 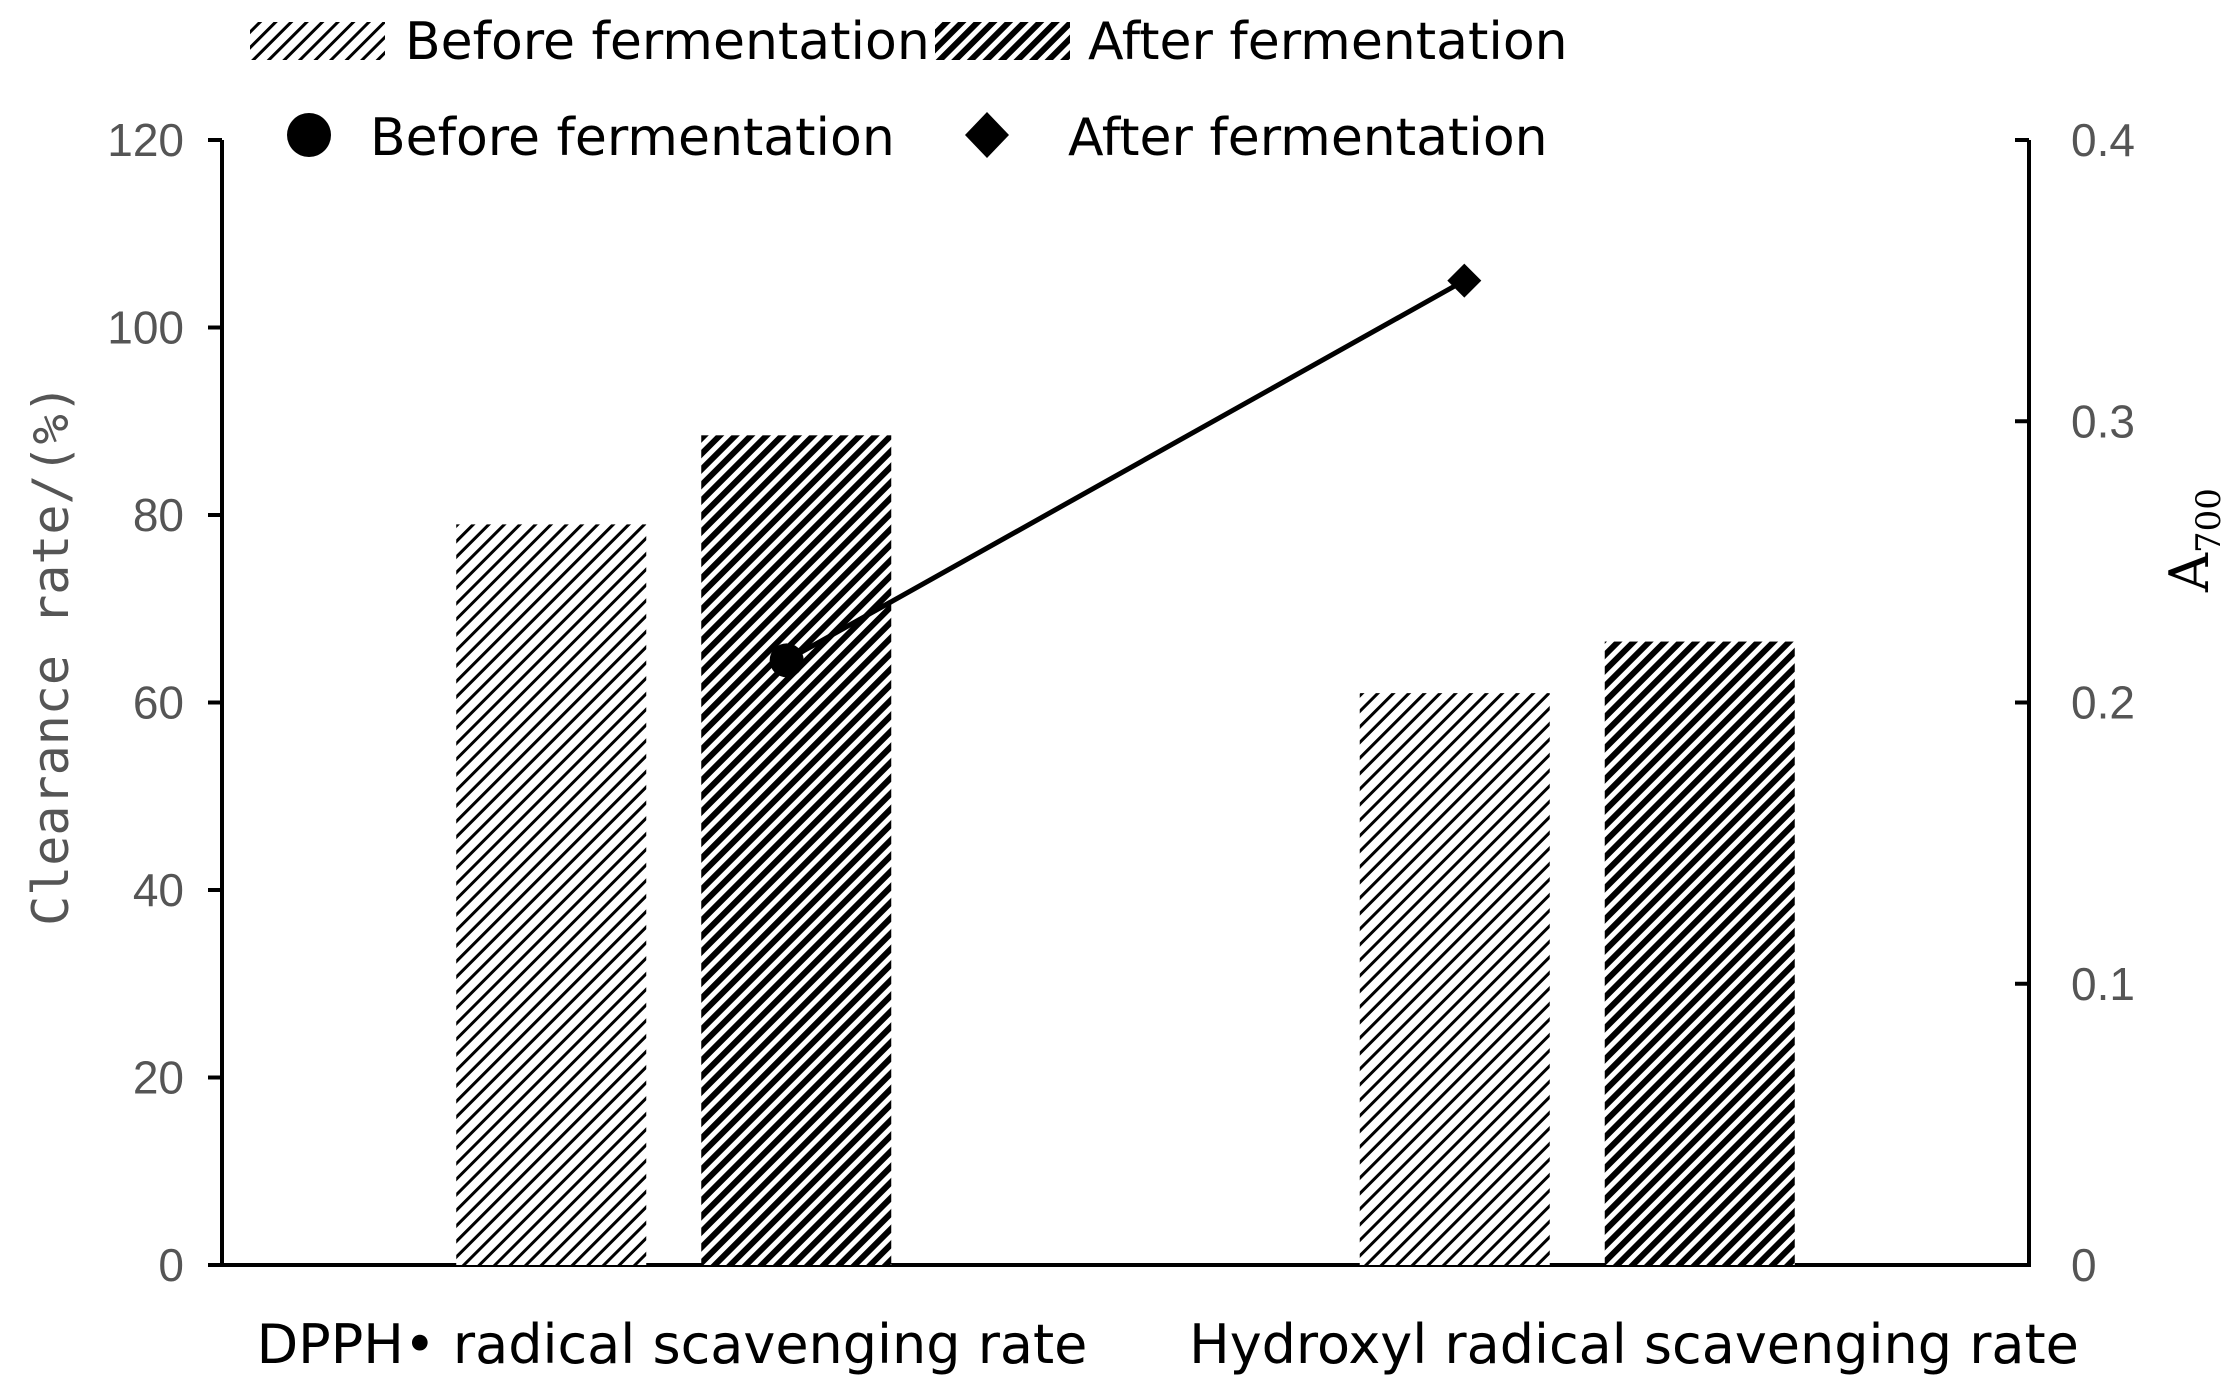 What do you see at coordinates (2084, 1265) in the screenshot?
I see `right-tick-label: 0` at bounding box center [2084, 1265].